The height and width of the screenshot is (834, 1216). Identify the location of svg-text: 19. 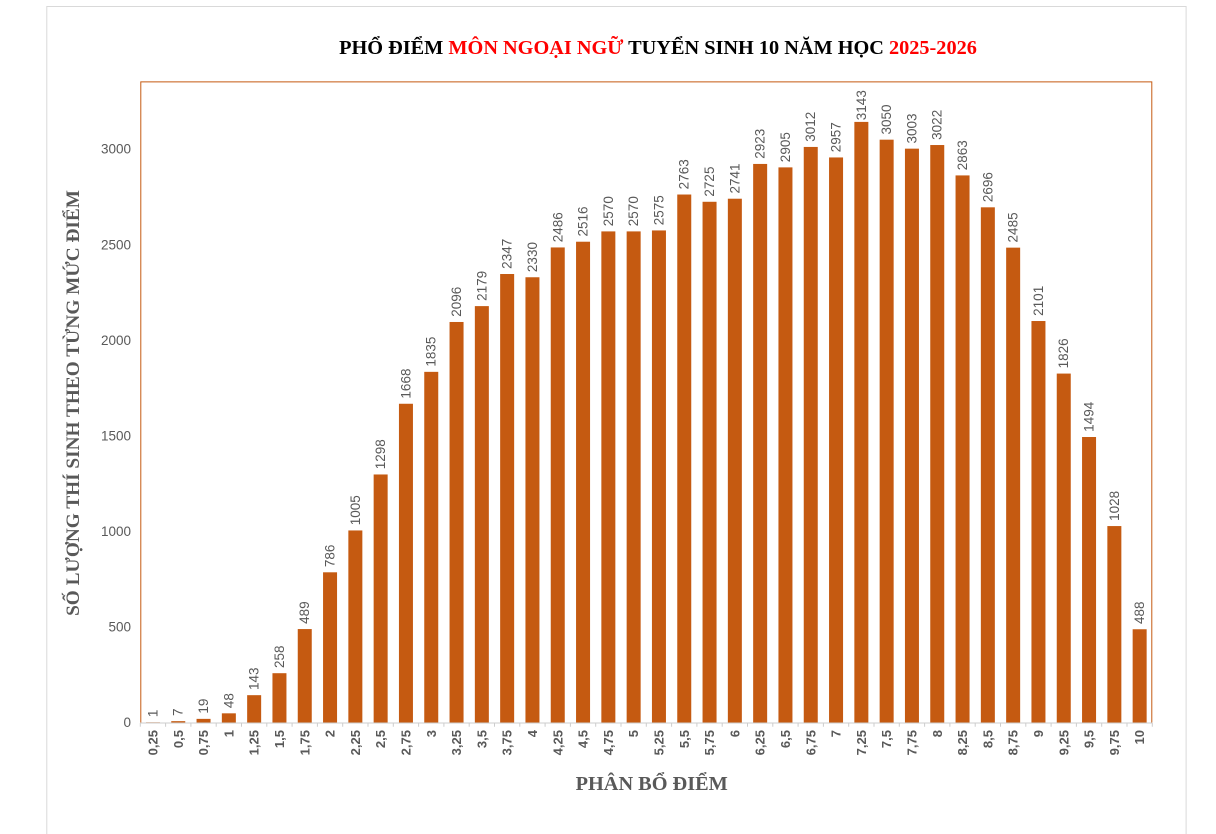
(203, 706).